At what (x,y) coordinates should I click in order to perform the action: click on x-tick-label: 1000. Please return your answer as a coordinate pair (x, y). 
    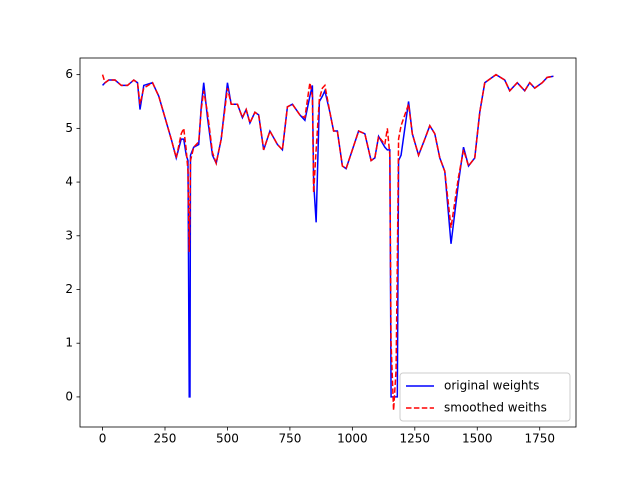
    Looking at the image, I should click on (352, 439).